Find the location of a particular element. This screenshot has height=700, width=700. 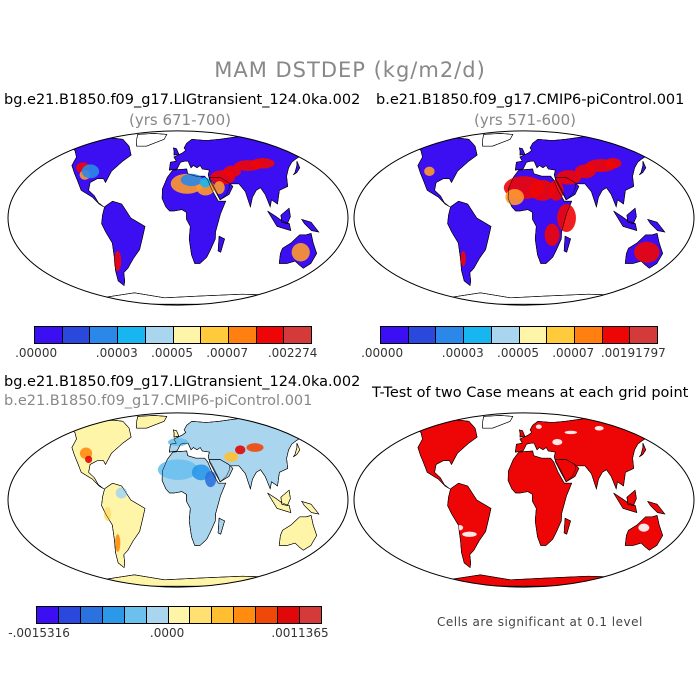

bottom-right-map is located at coordinates (524, 500).